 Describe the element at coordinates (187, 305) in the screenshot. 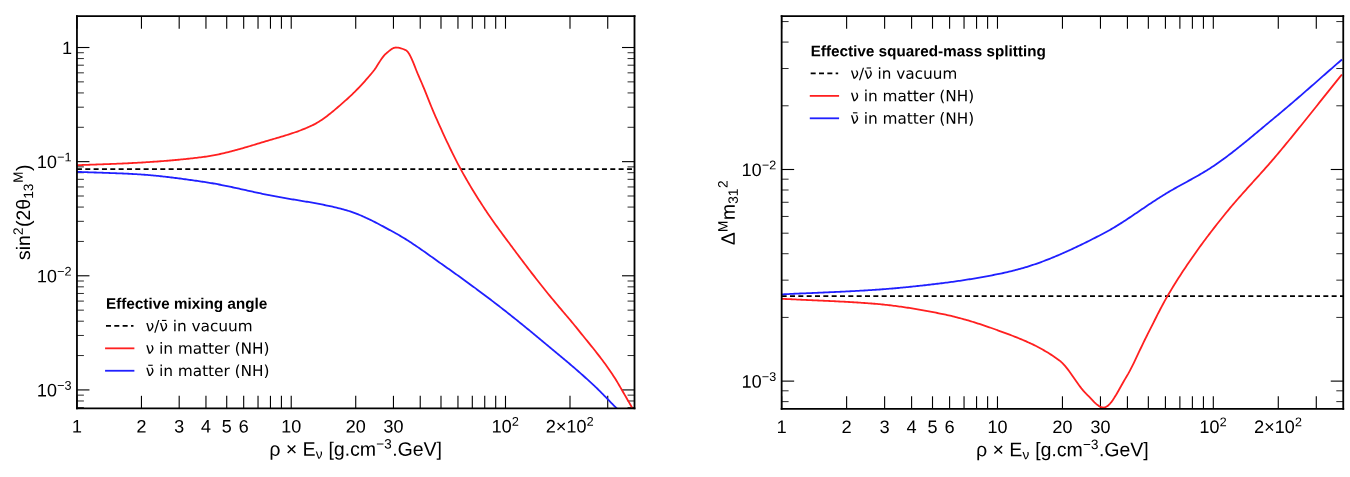

I see `legend-title: Effective mixing angle` at that location.